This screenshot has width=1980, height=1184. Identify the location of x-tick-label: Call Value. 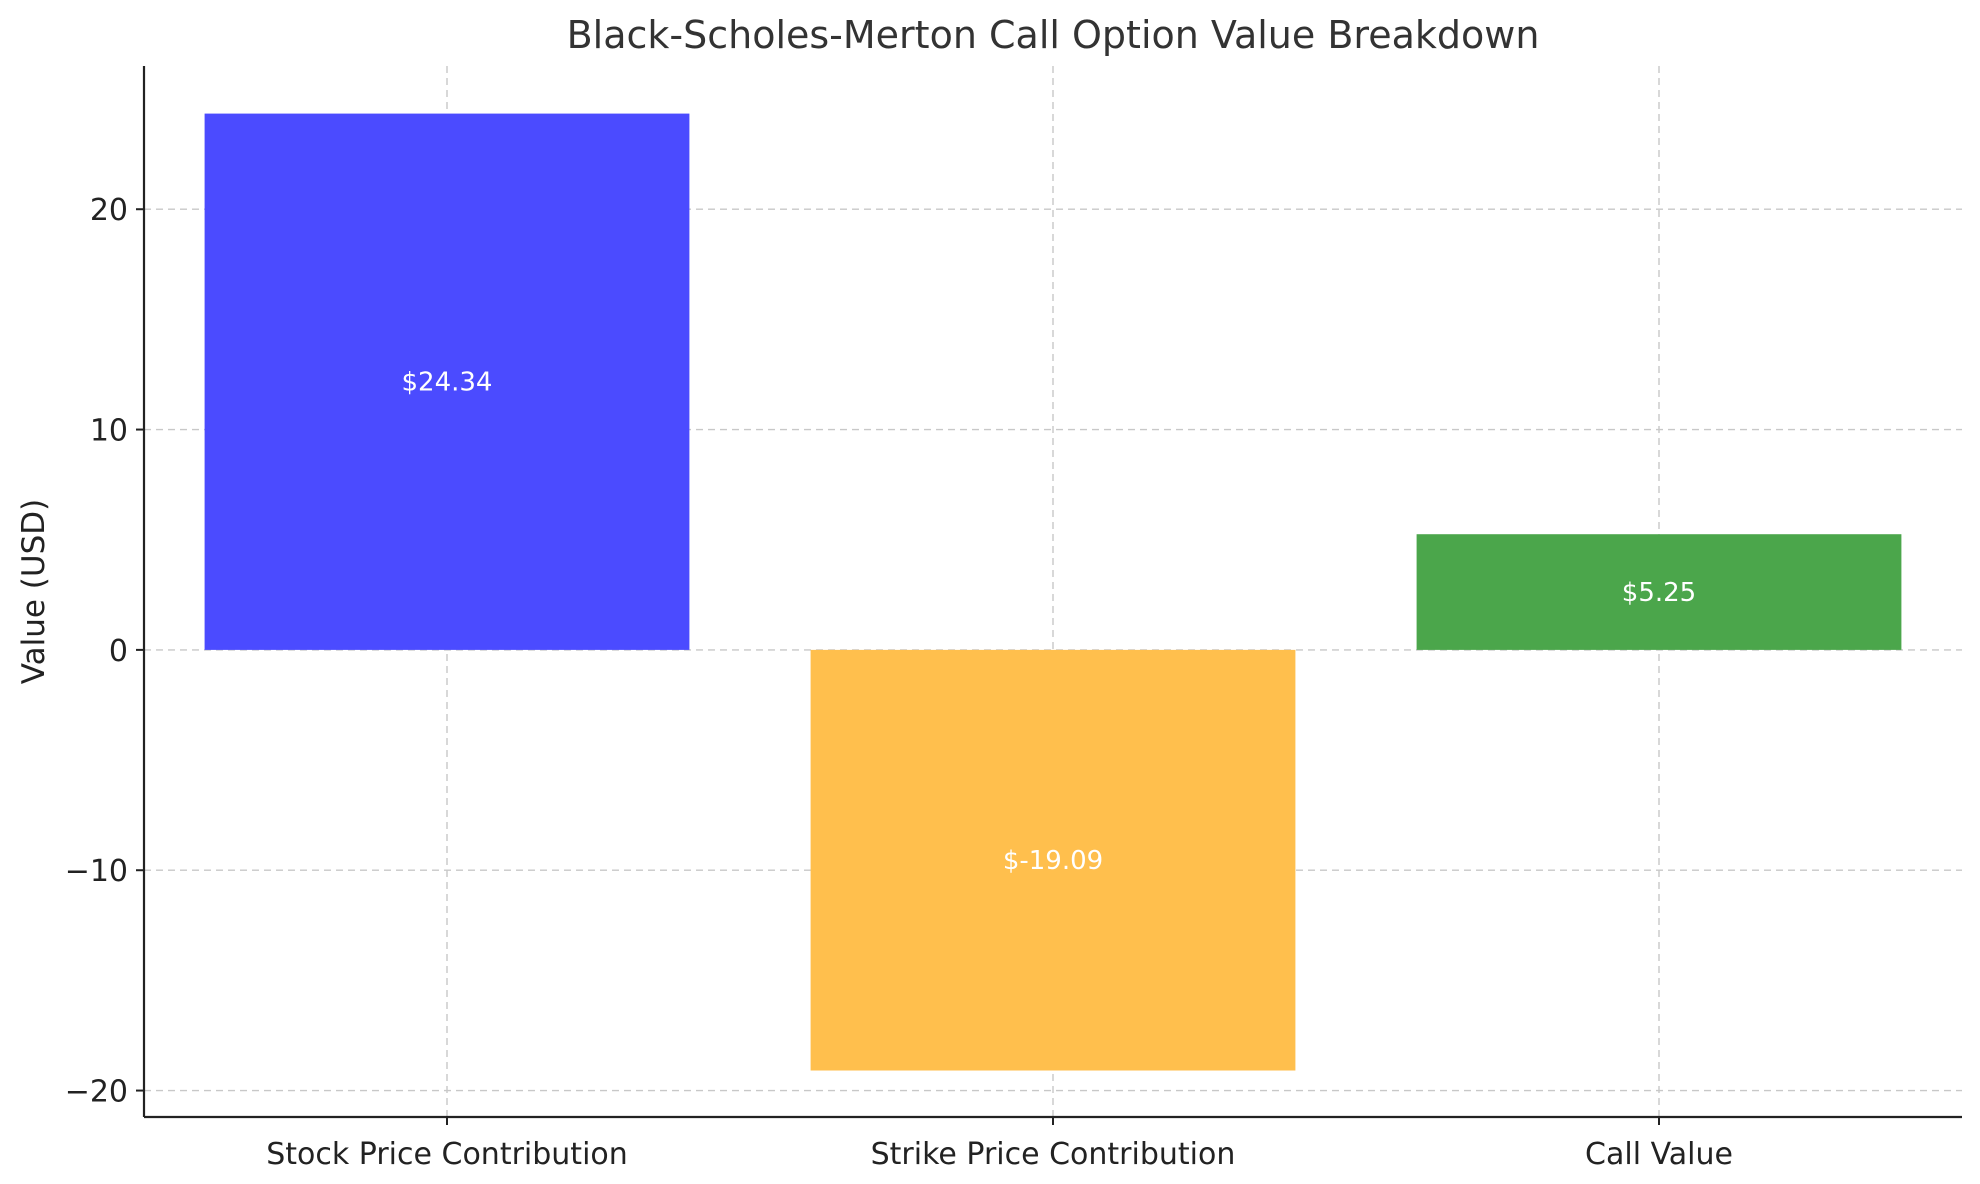
(1659, 1154).